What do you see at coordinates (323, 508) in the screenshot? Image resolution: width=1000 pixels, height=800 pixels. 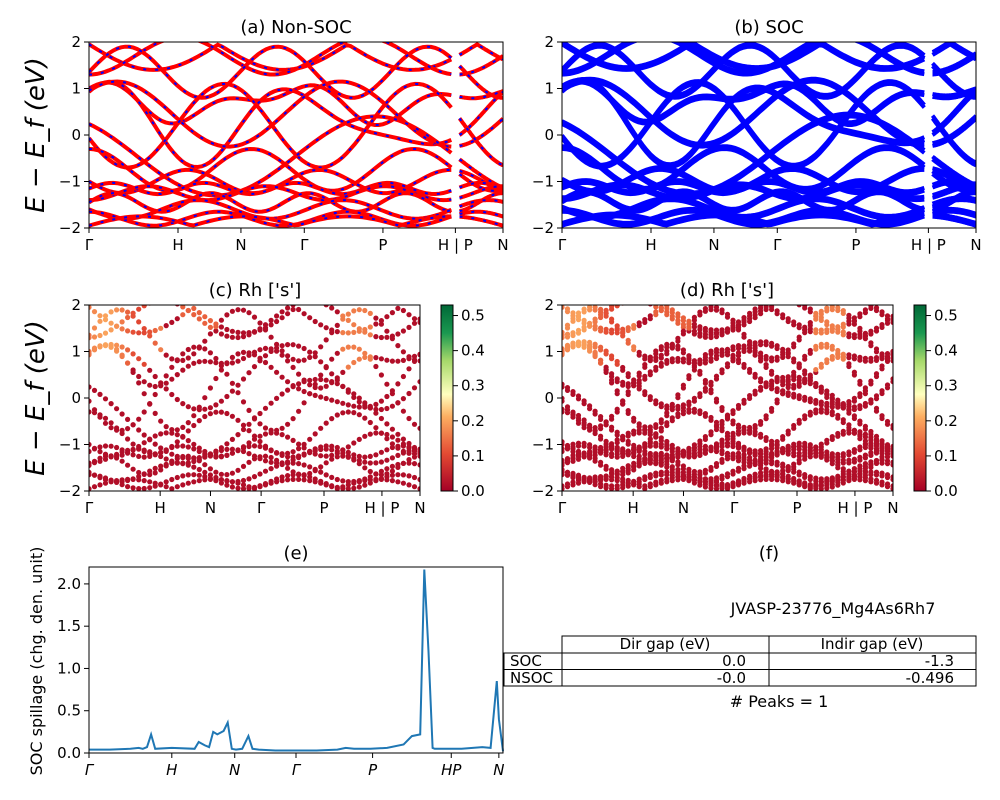 I see `x-tick-label: P` at bounding box center [323, 508].